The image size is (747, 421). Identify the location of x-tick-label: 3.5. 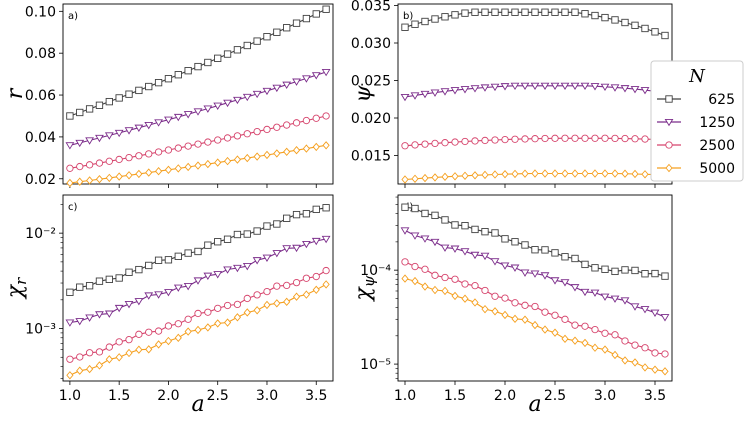
(655, 396).